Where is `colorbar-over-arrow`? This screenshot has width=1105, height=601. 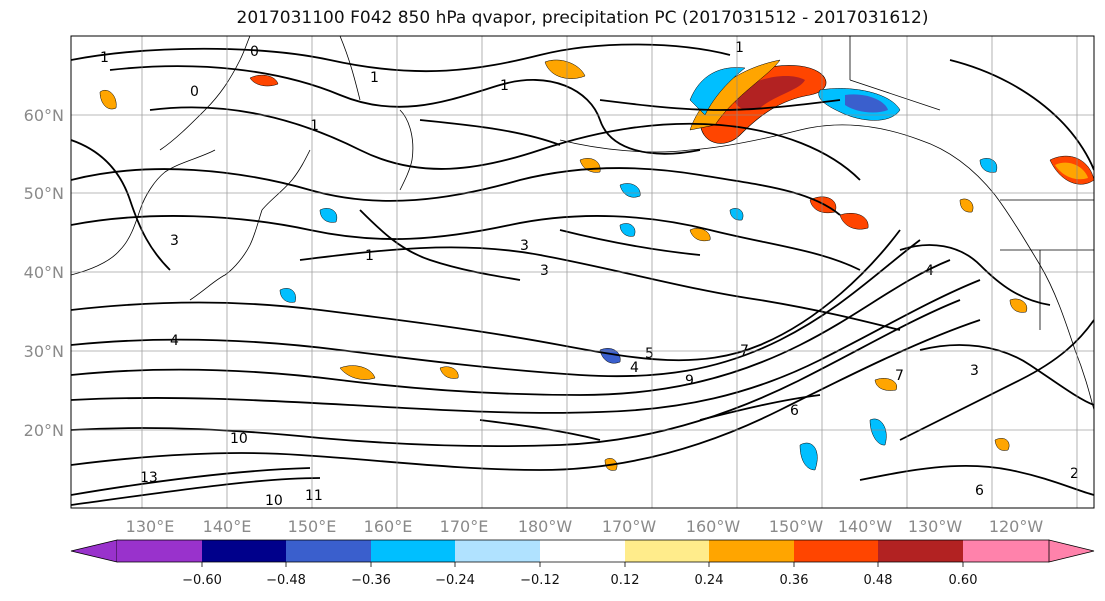 colorbar-over-arrow is located at coordinates (1071, 551).